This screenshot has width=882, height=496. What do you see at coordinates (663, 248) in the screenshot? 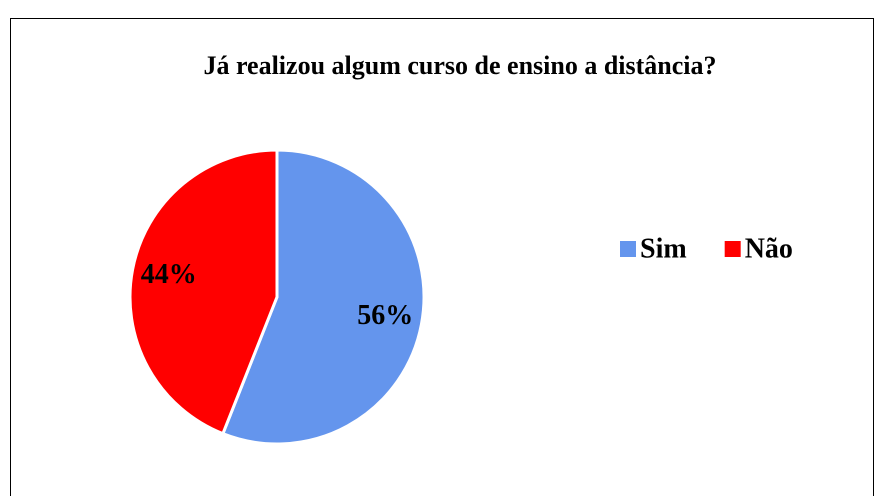
I see `legend-label: Sim` at bounding box center [663, 248].